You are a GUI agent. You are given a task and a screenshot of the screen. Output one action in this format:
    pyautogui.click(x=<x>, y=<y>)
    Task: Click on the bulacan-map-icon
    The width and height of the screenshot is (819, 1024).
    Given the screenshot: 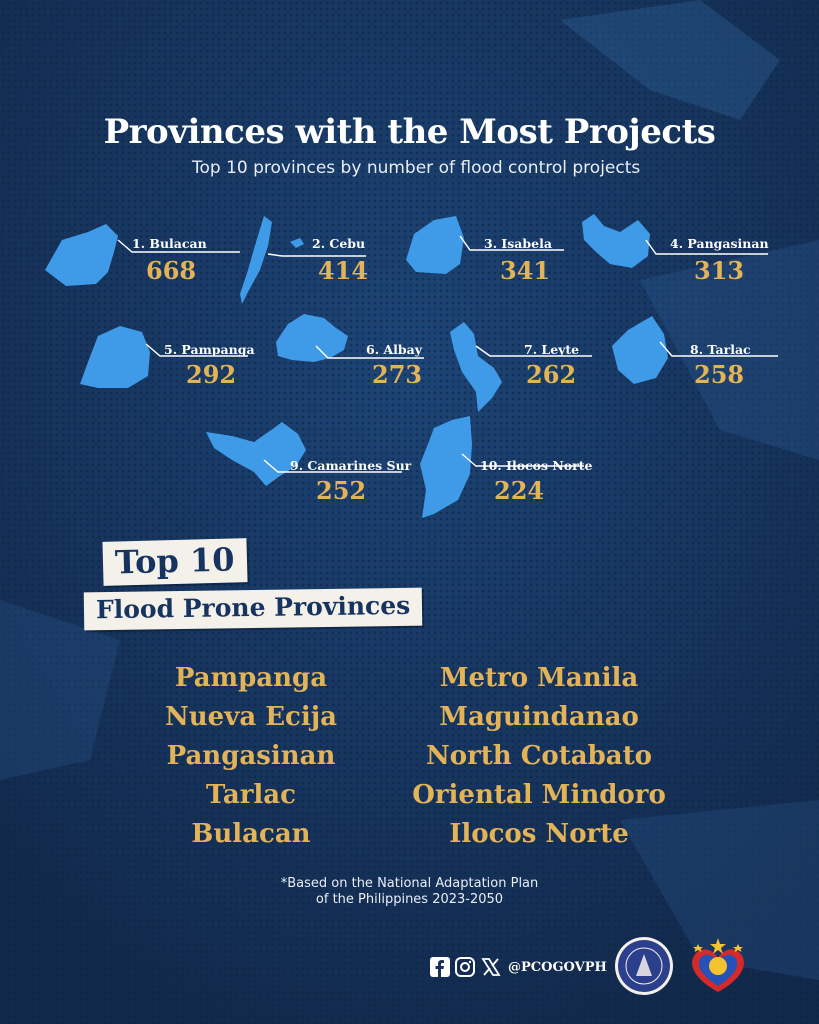 What is the action you would take?
    pyautogui.click(x=142, y=255)
    